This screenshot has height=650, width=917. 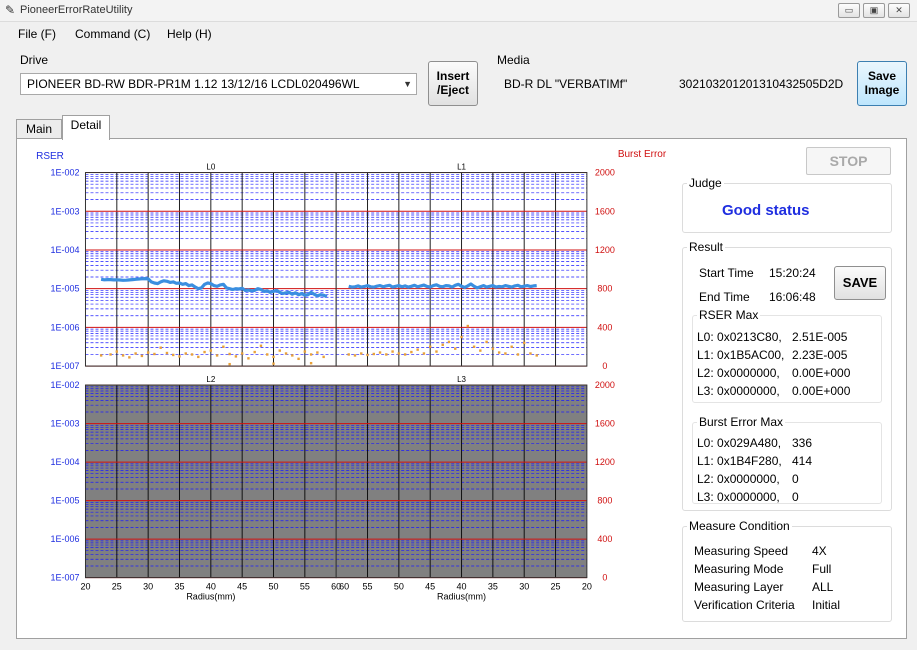 What do you see at coordinates (882, 83) in the screenshot?
I see `save-image-button: Save Image` at bounding box center [882, 83].